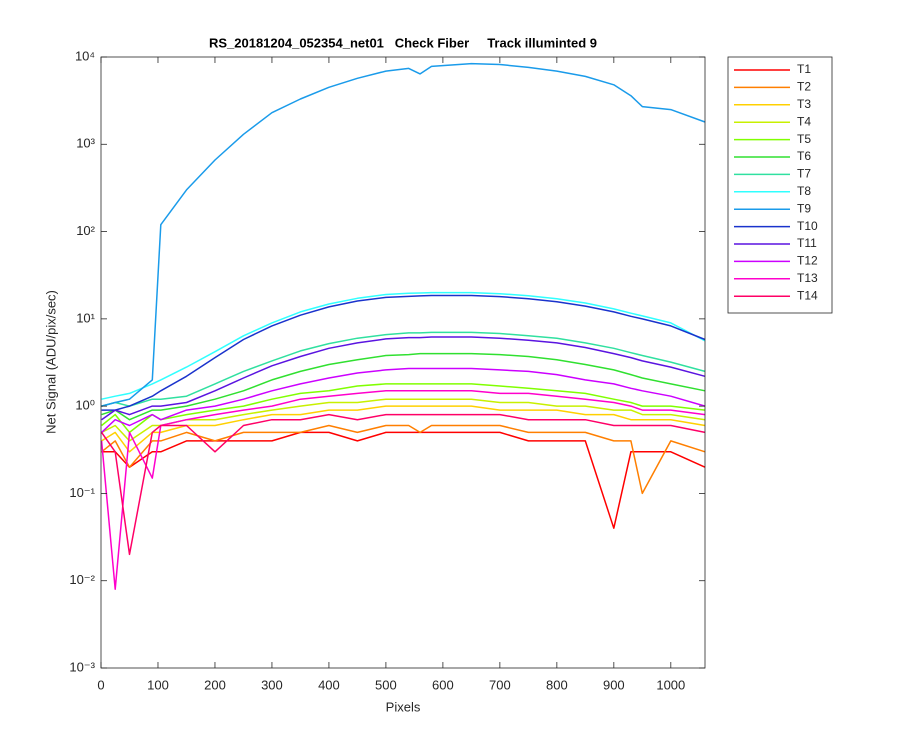 This screenshot has height=750, width=900. I want to click on x-axis-label: Pixels, so click(403, 706).